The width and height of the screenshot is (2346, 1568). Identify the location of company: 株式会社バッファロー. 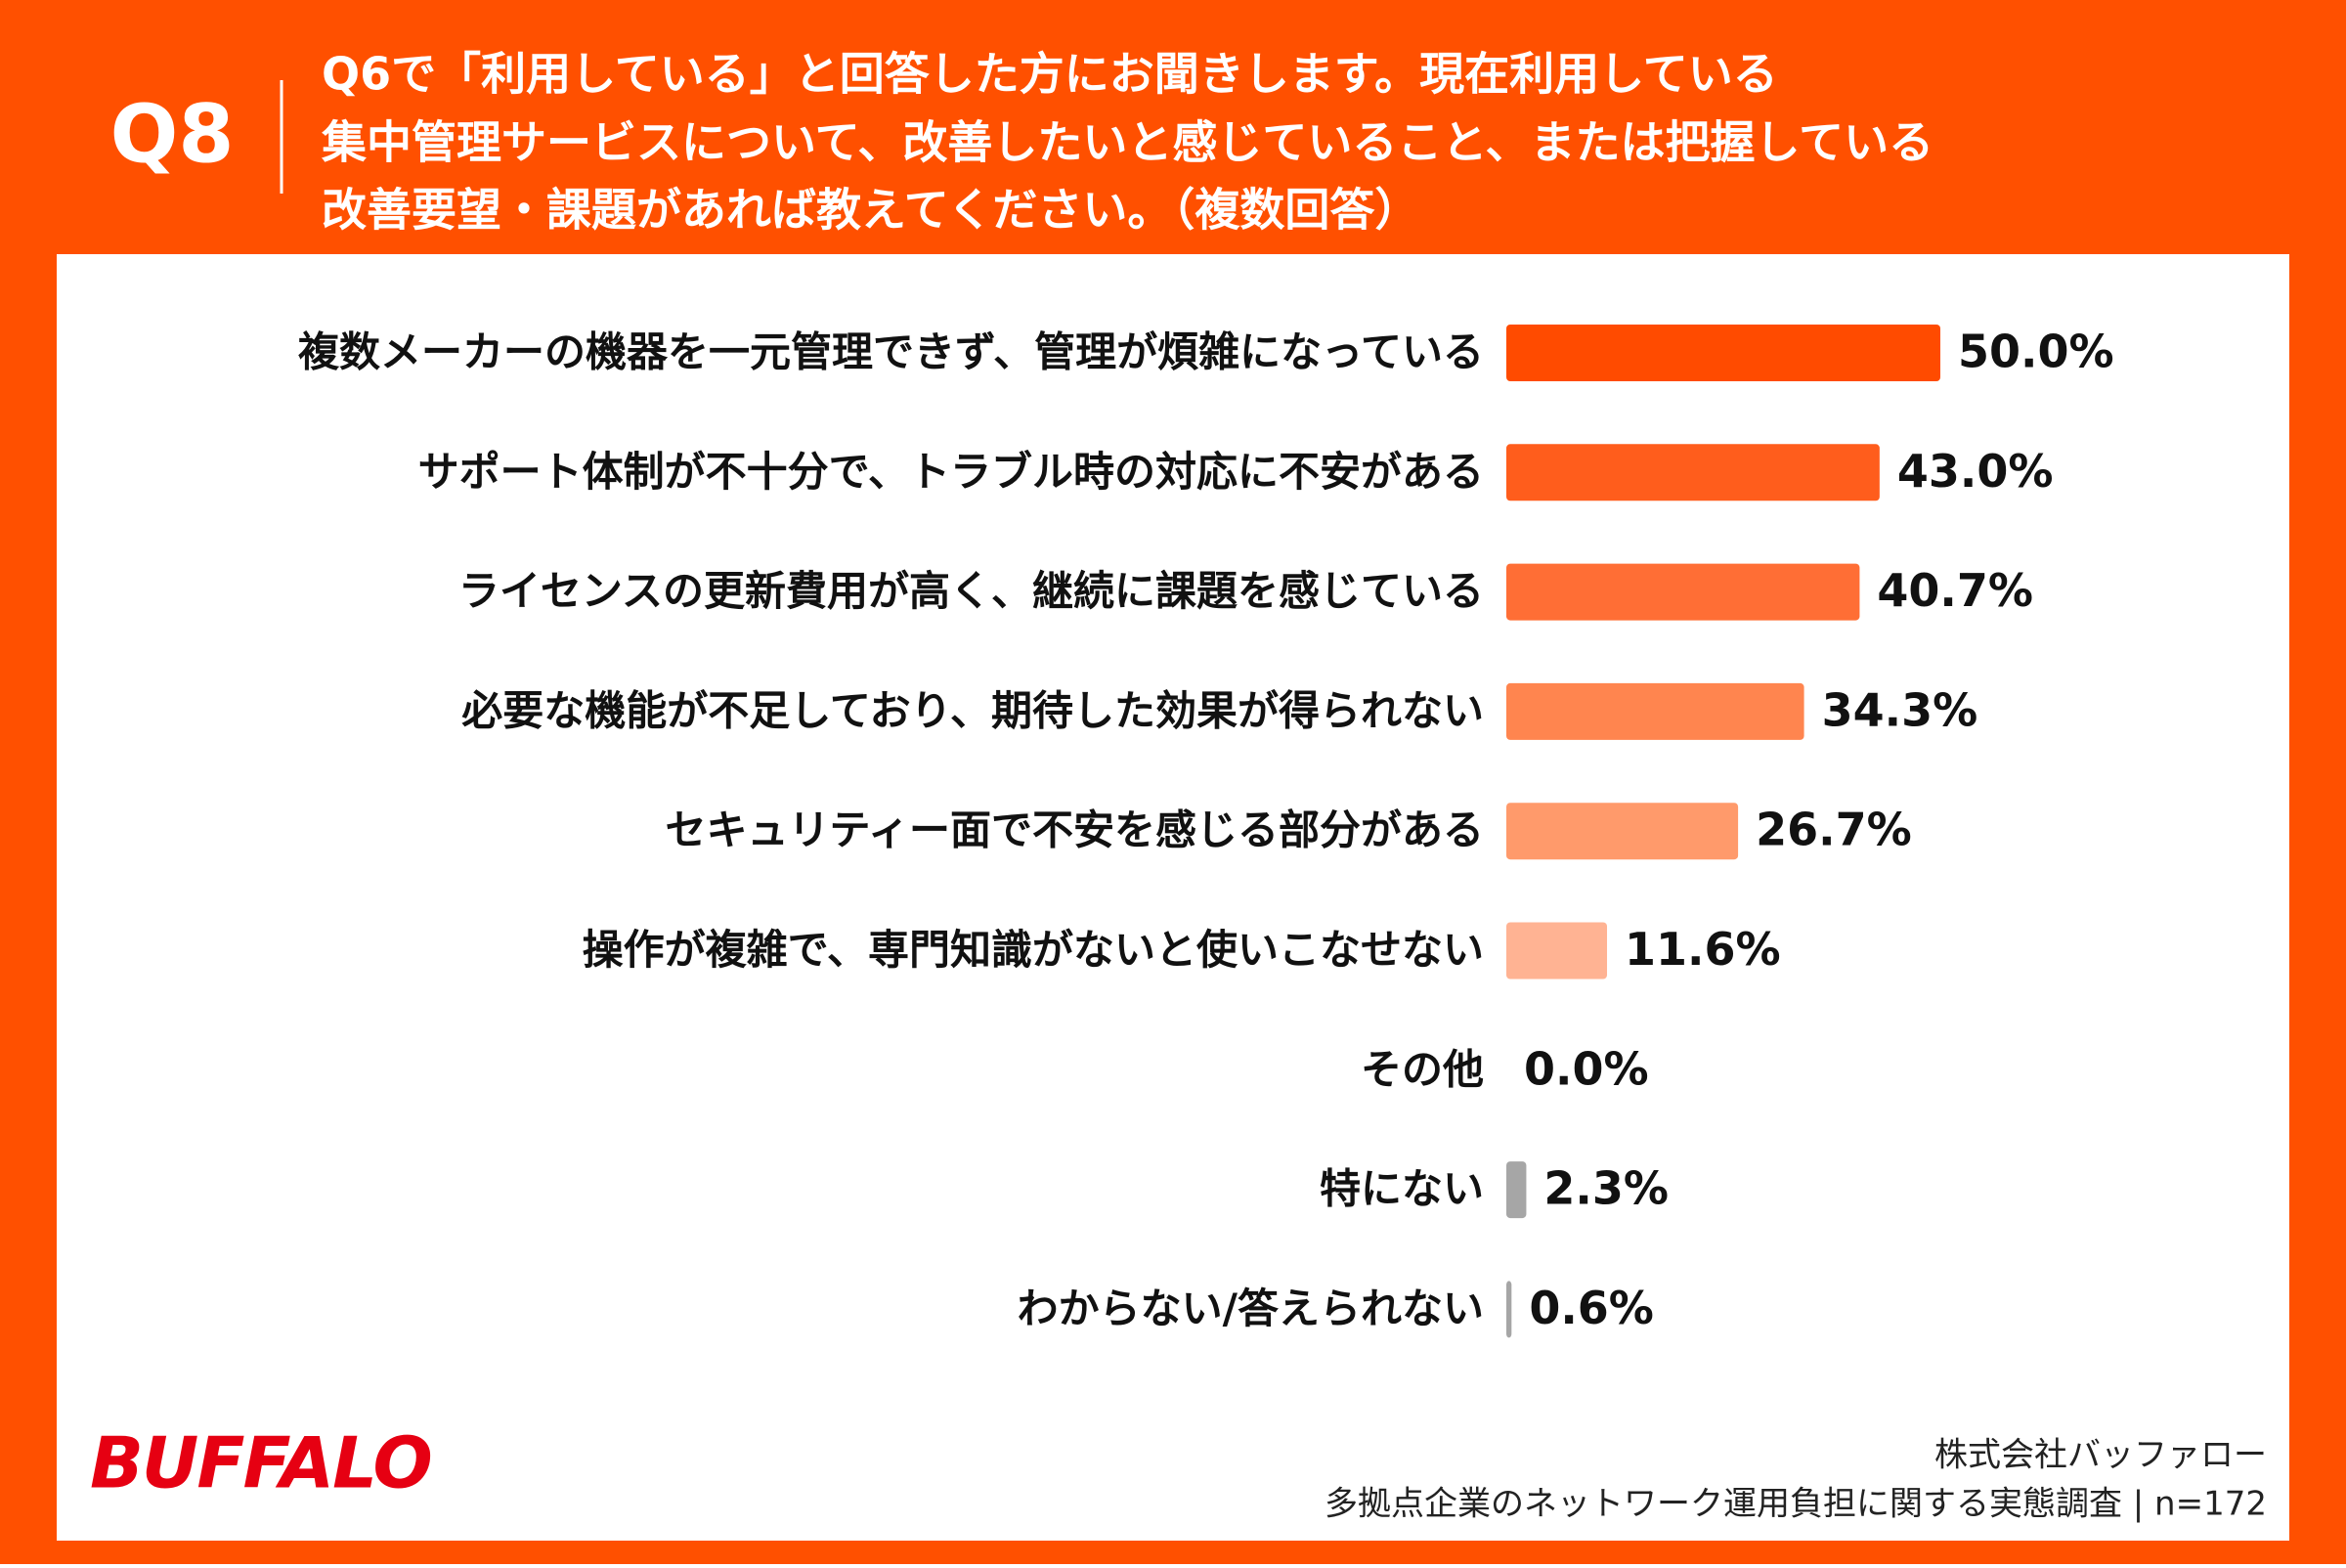
(2100, 1456).